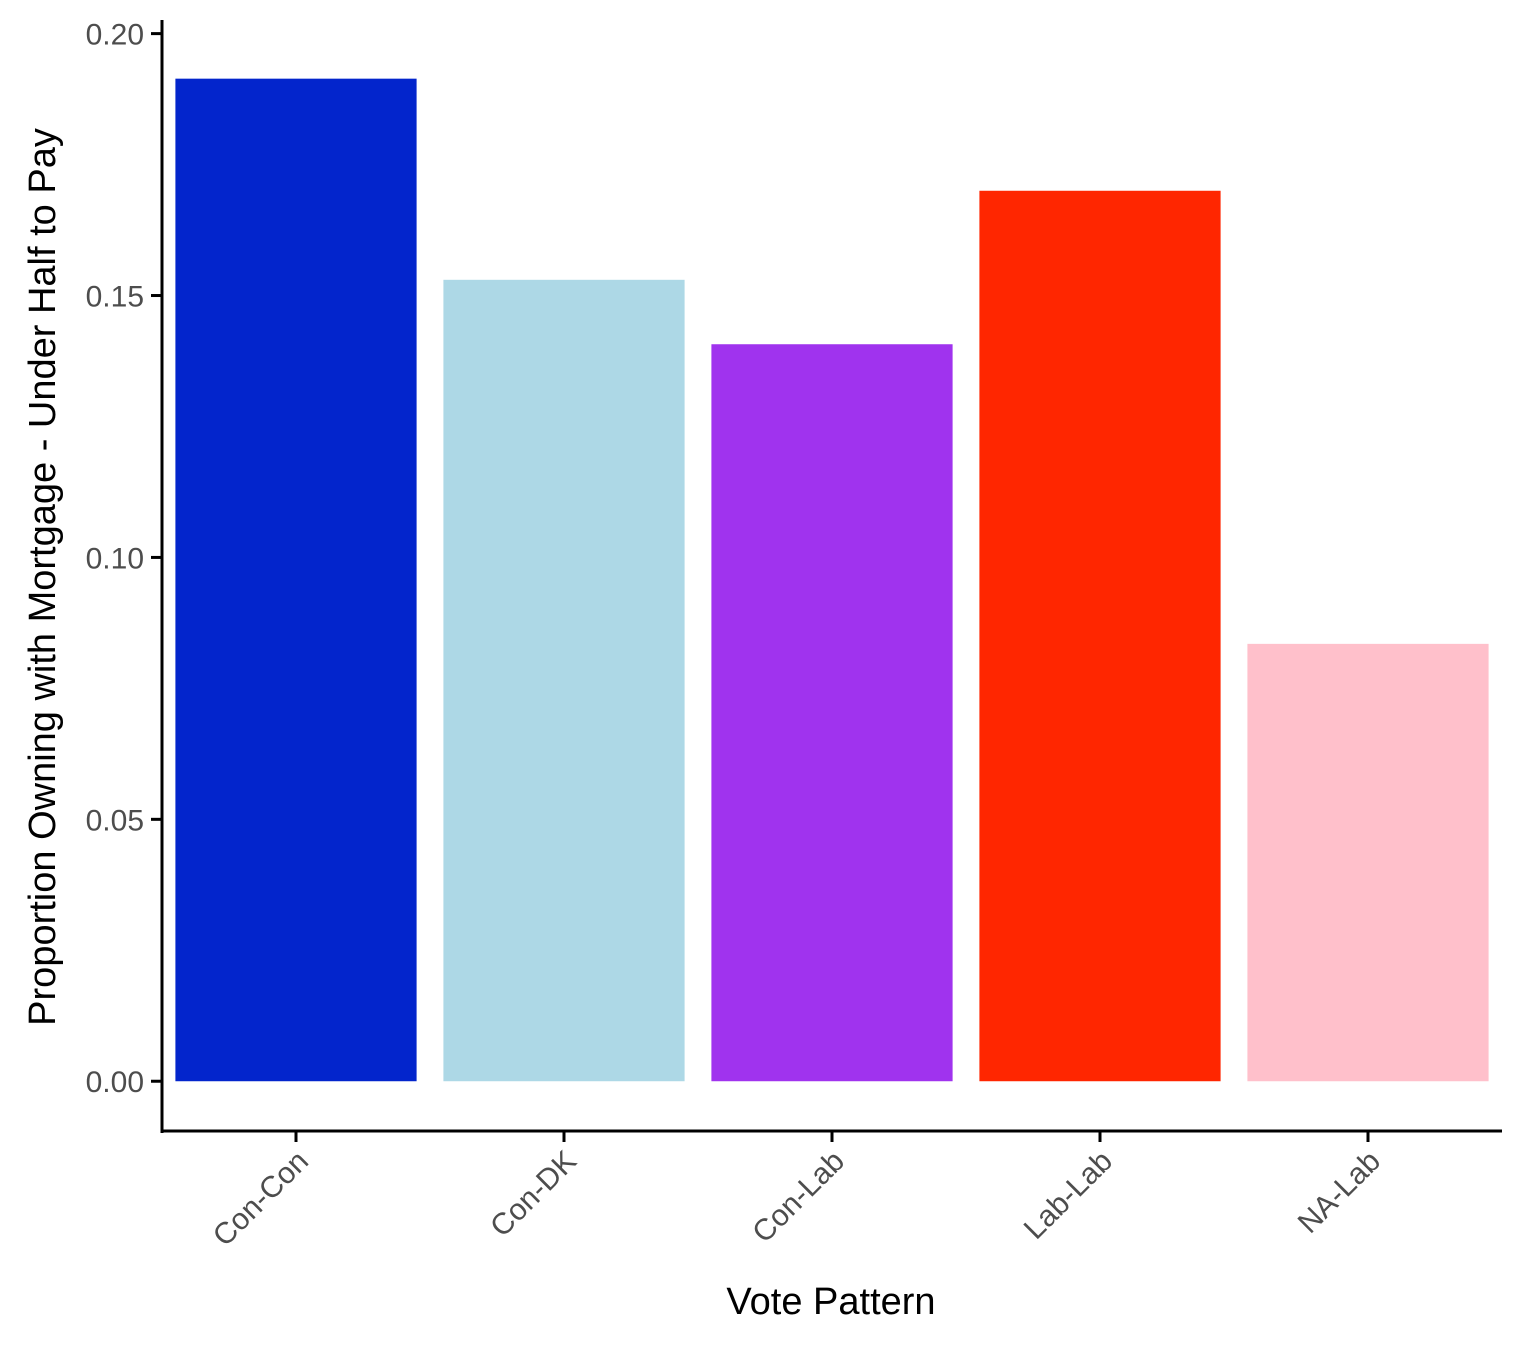  I want to click on x-axis: Con-Con Con-DK Con-Lab Lab-Lab NA-Lab, so click(831, 1191).